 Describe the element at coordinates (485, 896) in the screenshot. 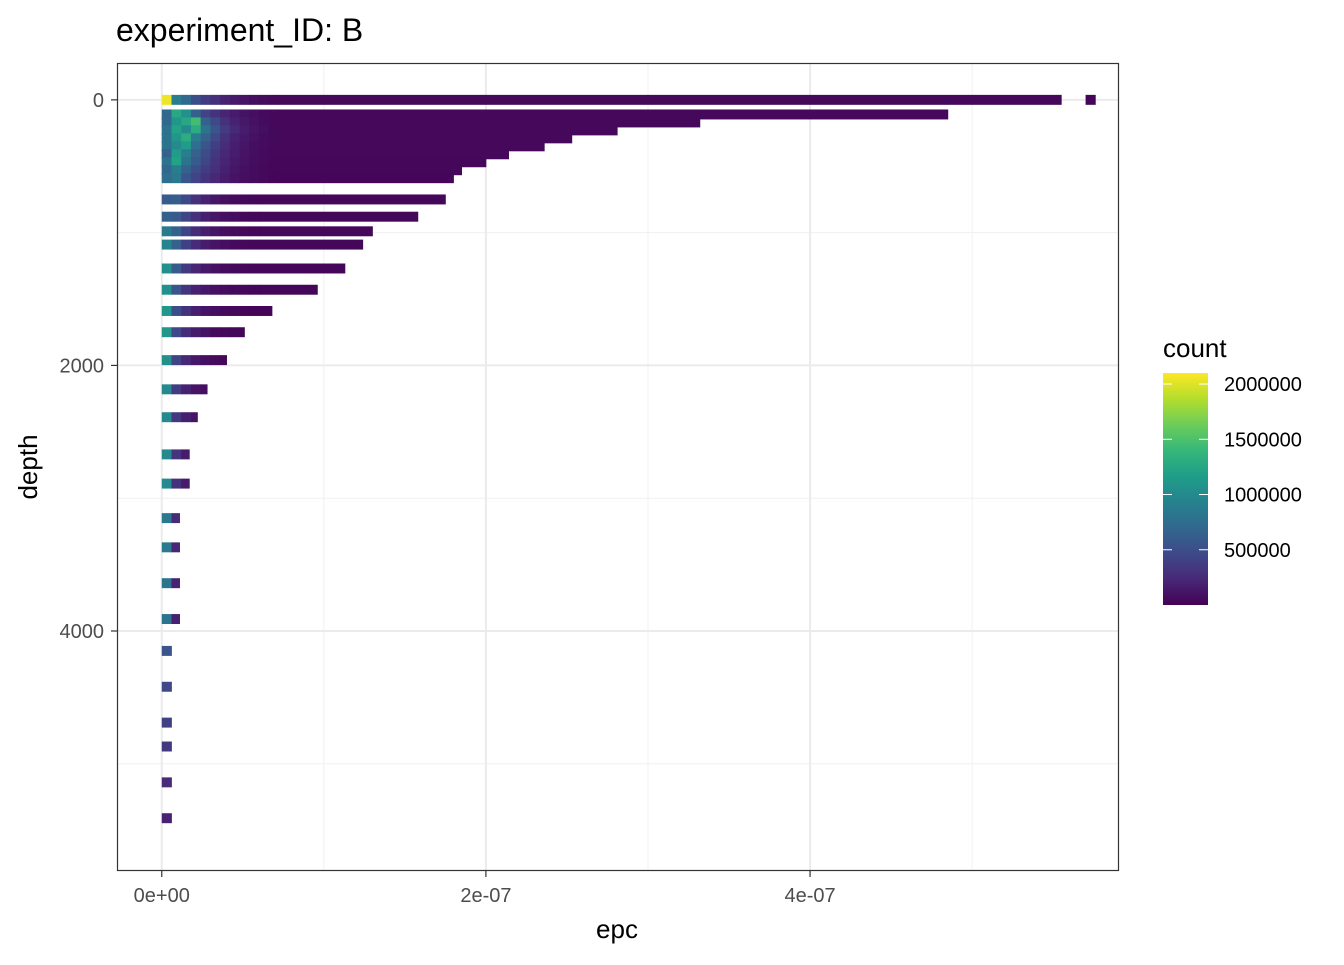

I see `x-tick-label: 2e-07` at that location.